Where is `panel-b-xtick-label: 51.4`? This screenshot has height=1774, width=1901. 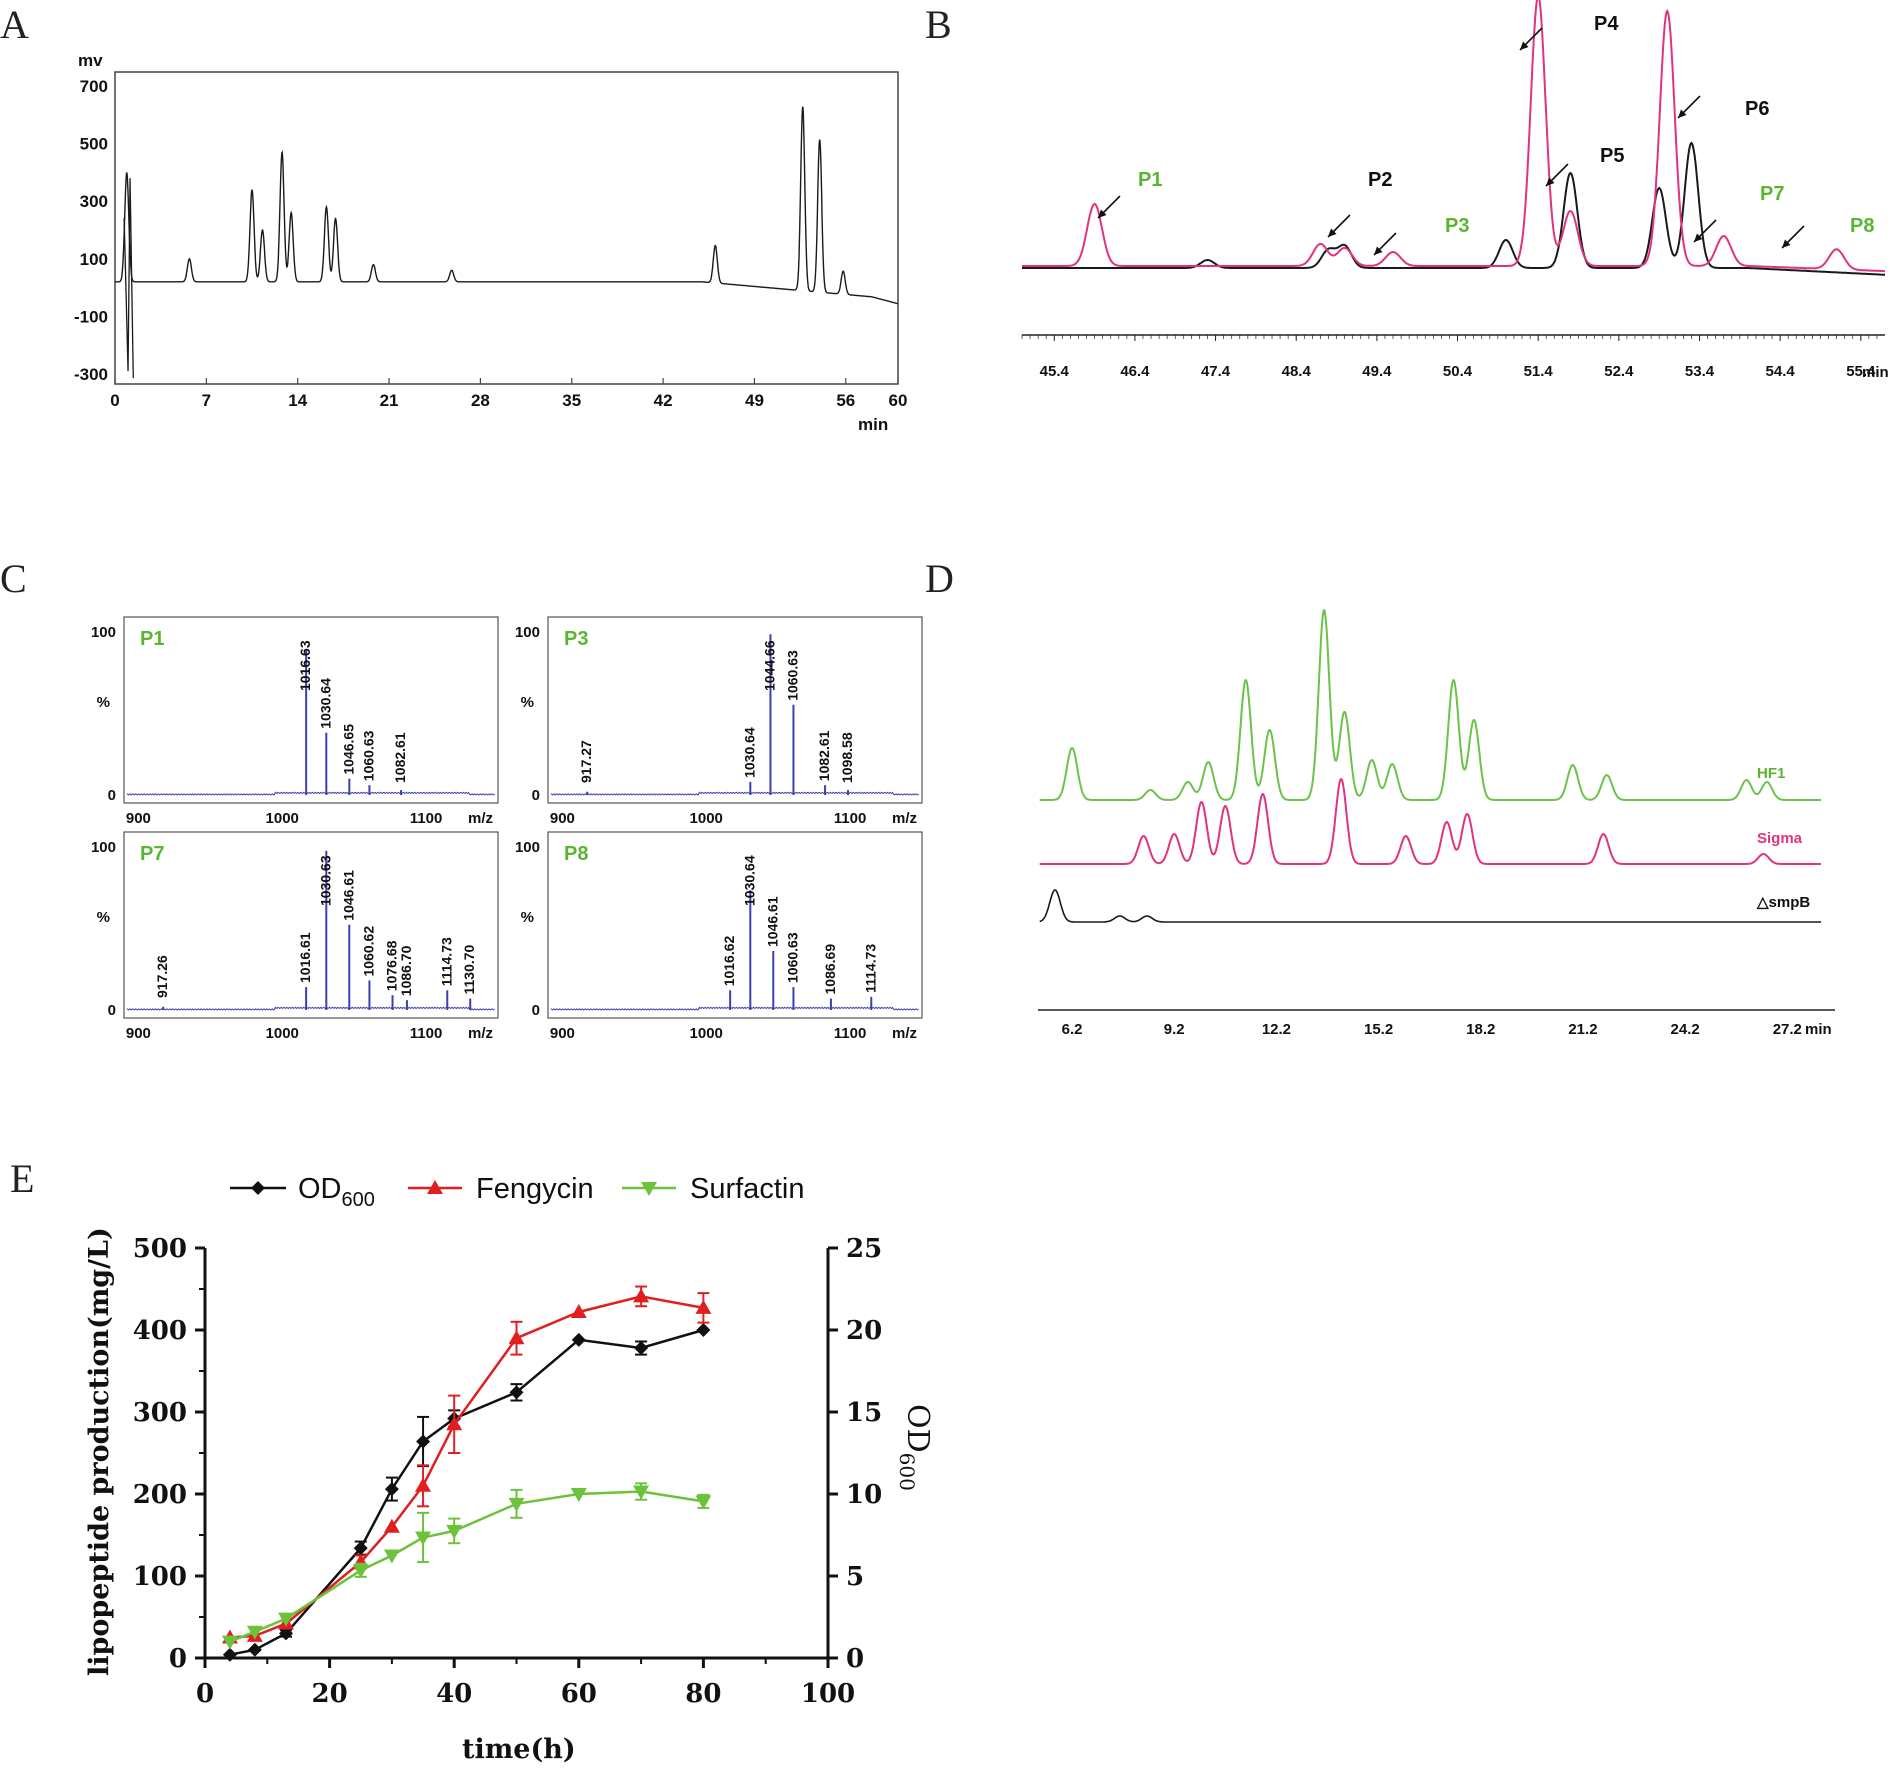
panel-b-xtick-label: 51.4 is located at coordinates (1539, 371).